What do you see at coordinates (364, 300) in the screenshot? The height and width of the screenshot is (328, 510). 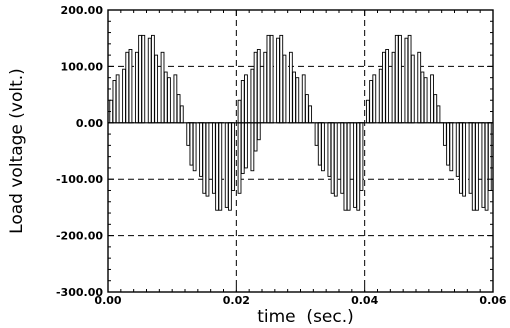 I see `x-tick-label-2: 0.04` at bounding box center [364, 300].